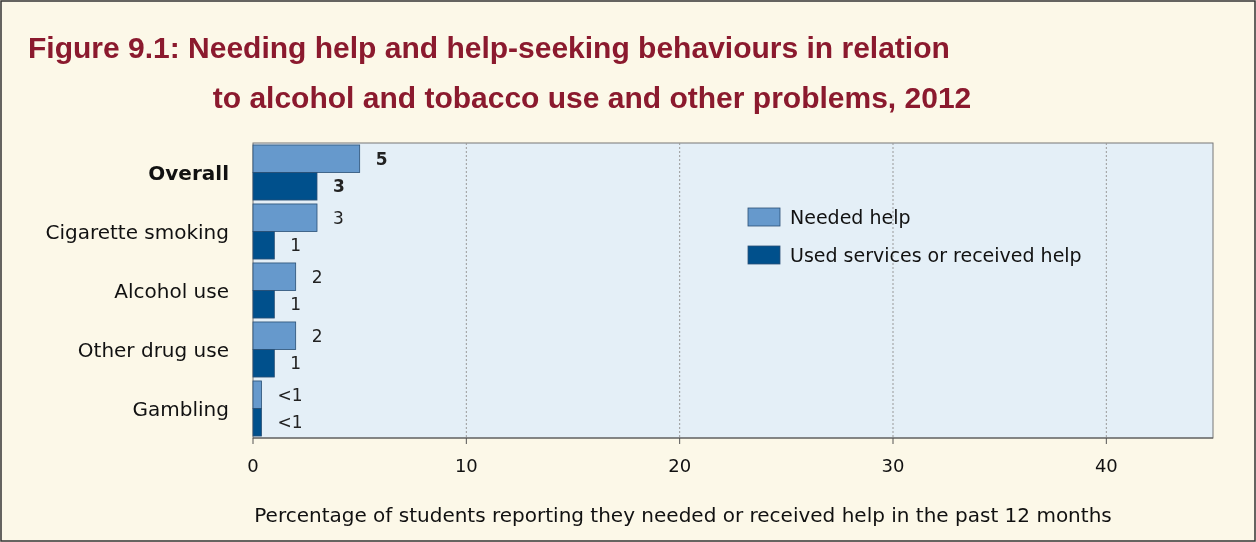  Describe the element at coordinates (137, 231) in the screenshot. I see `y-tick-label: Cigarette smoking` at that location.